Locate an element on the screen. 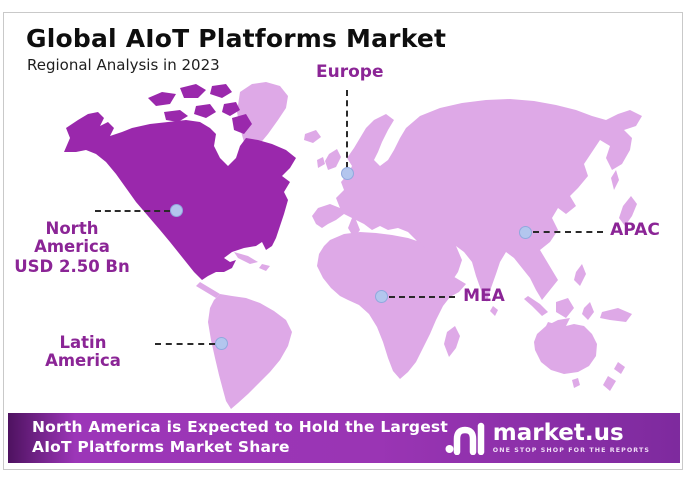  label-mea: MEA is located at coordinates (484, 296).